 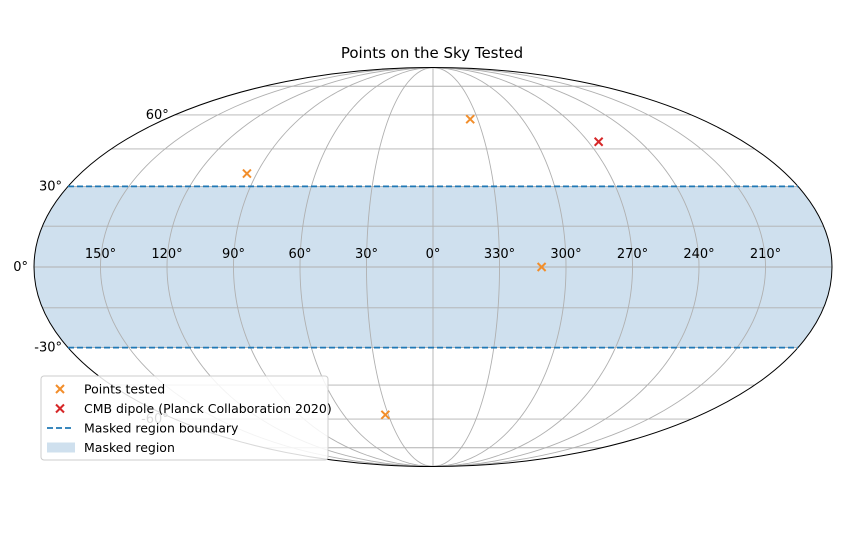 I want to click on legend-label-dipole: CMB dipole (Planck Collaboration 2020), so click(x=208, y=408).